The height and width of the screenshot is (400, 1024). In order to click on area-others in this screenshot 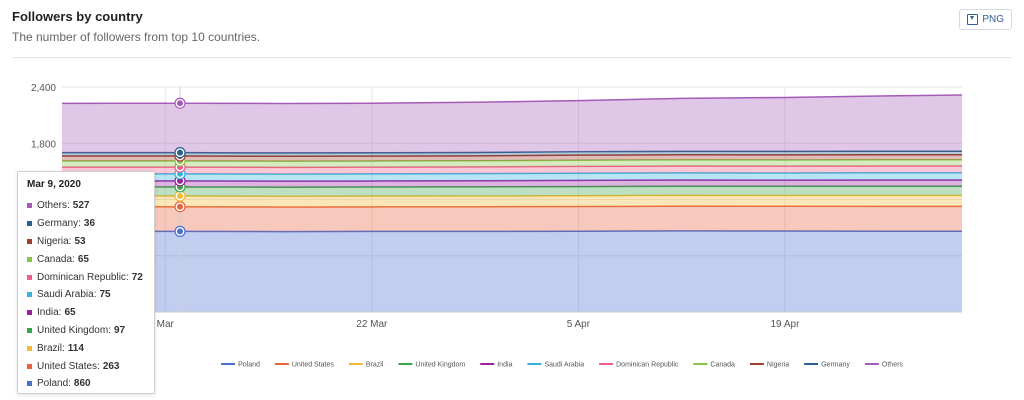, I will do `click(512, 123)`.